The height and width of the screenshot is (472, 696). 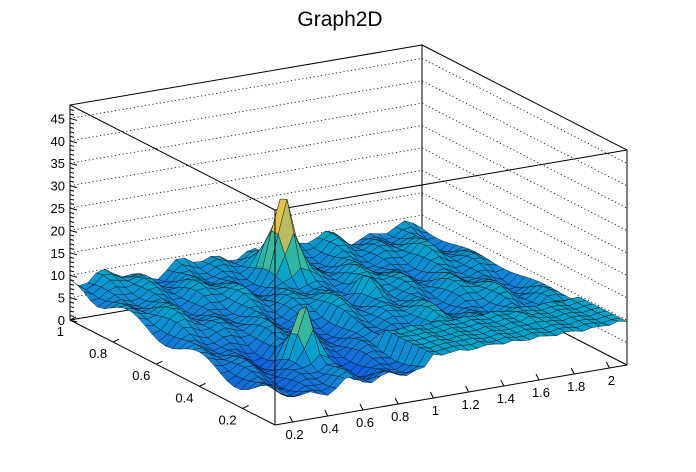 What do you see at coordinates (58, 275) in the screenshot?
I see `z-tick-label: 10` at bounding box center [58, 275].